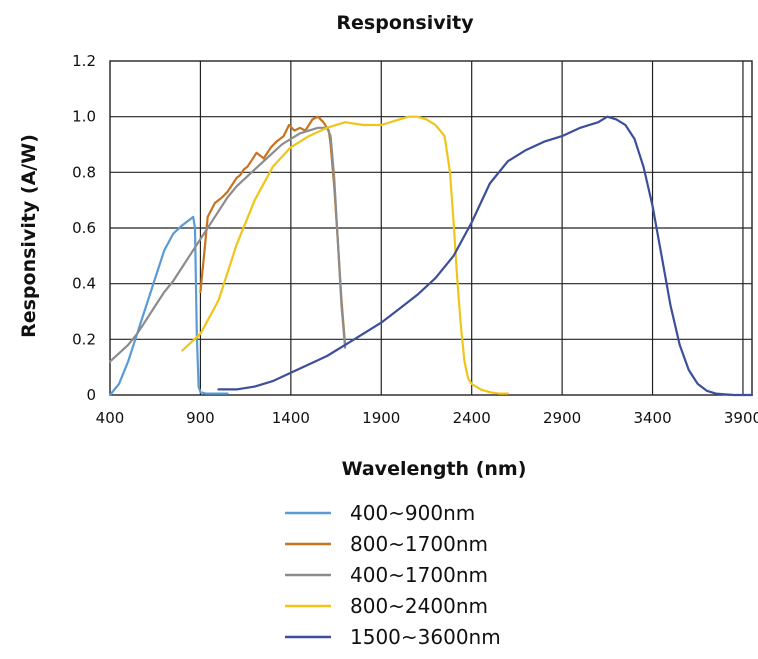 The width and height of the screenshot is (758, 659). What do you see at coordinates (84, 228) in the screenshot?
I see `y-tick-label: 0.6` at bounding box center [84, 228].